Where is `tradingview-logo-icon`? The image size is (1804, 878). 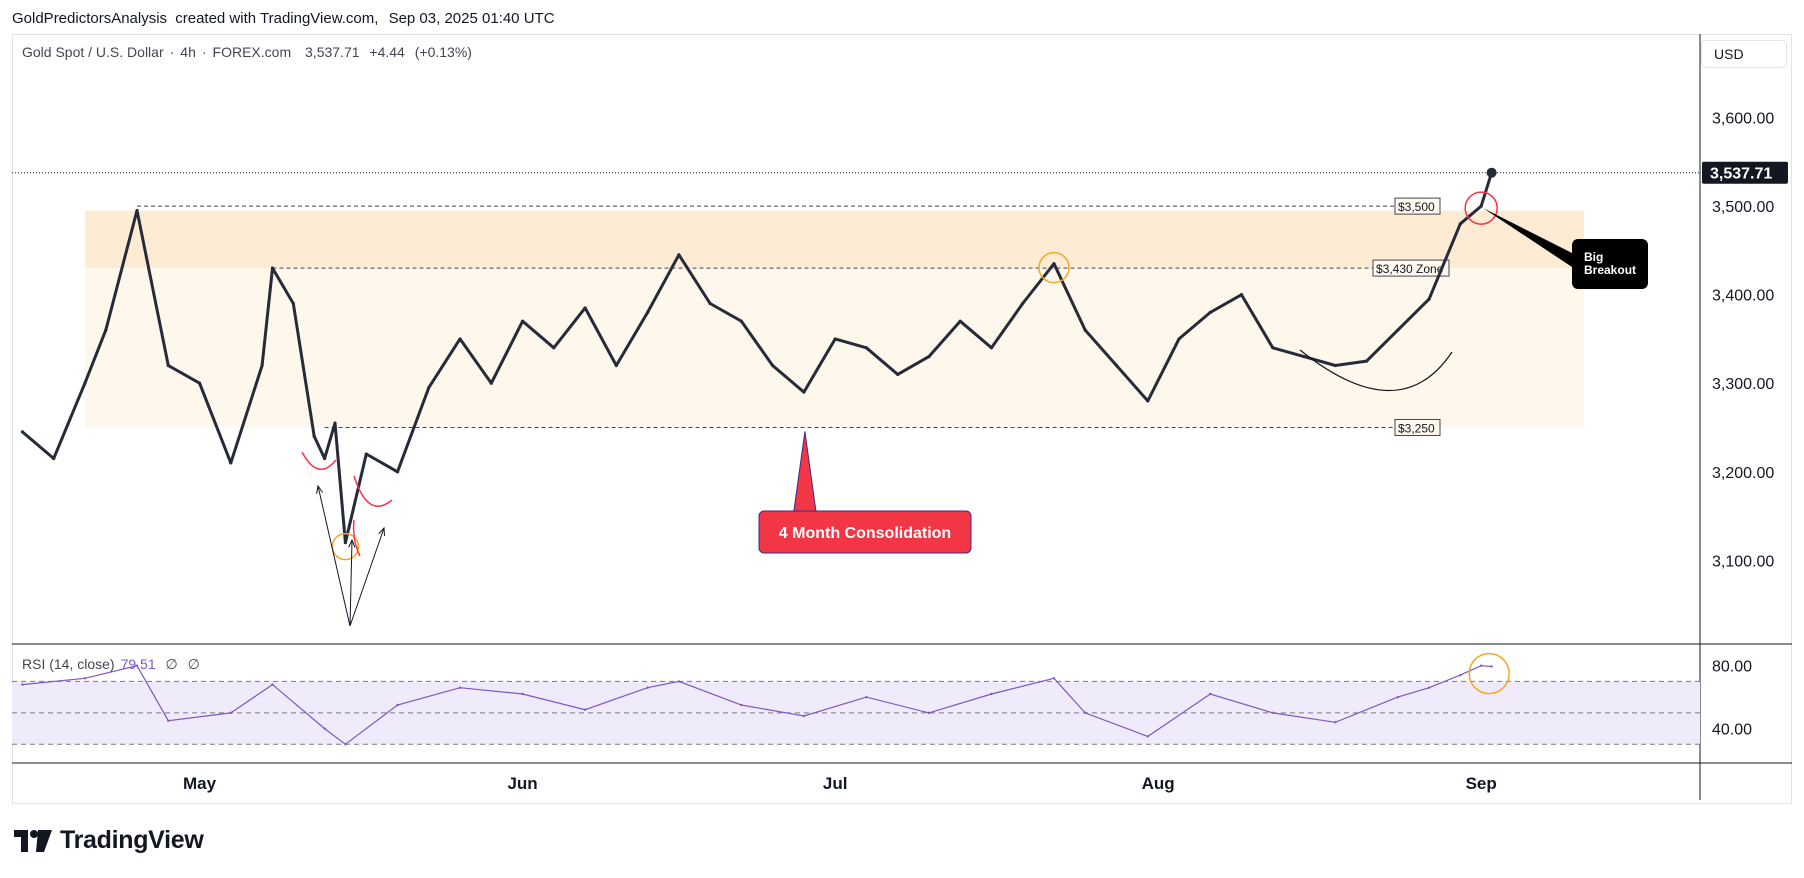 tradingview-logo-icon is located at coordinates (33, 840).